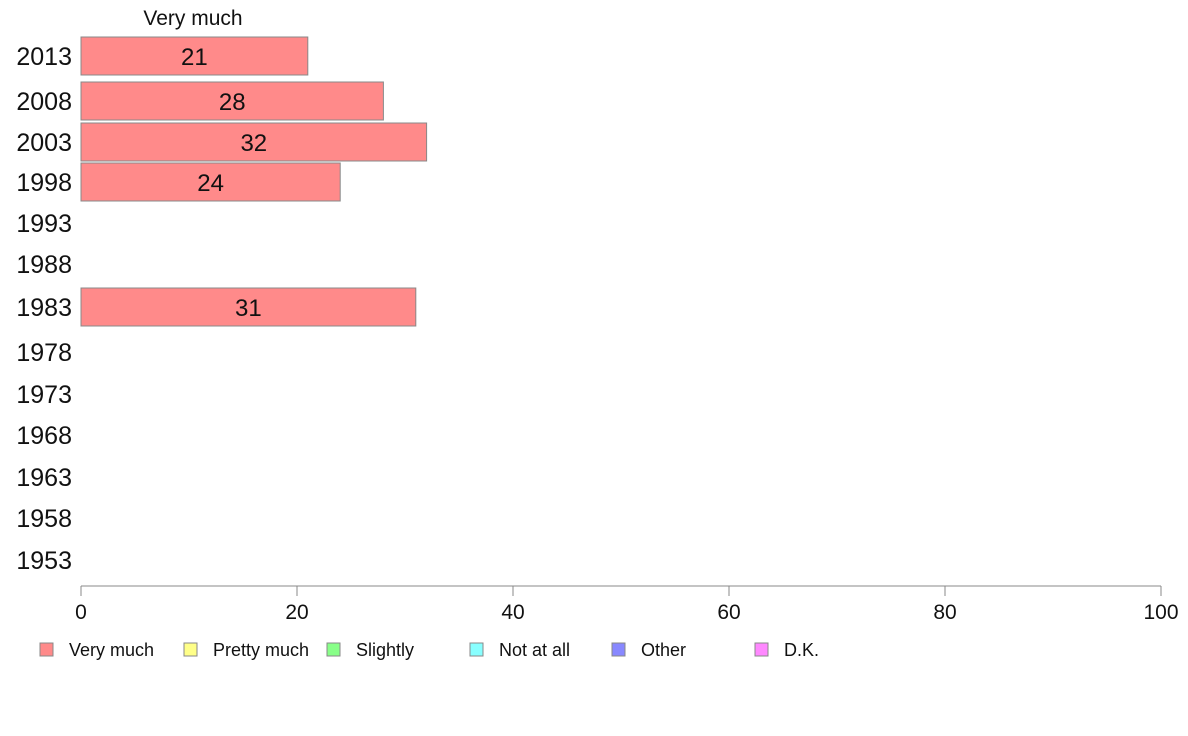 The image size is (1188, 736). I want to click on bars-group: 21 28 32 24 31, so click(254, 181).